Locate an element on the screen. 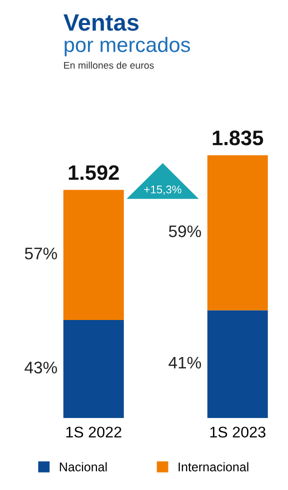 Image resolution: width=288 pixels, height=490 pixels. chart-subtitle: por mercados is located at coordinates (127, 46).